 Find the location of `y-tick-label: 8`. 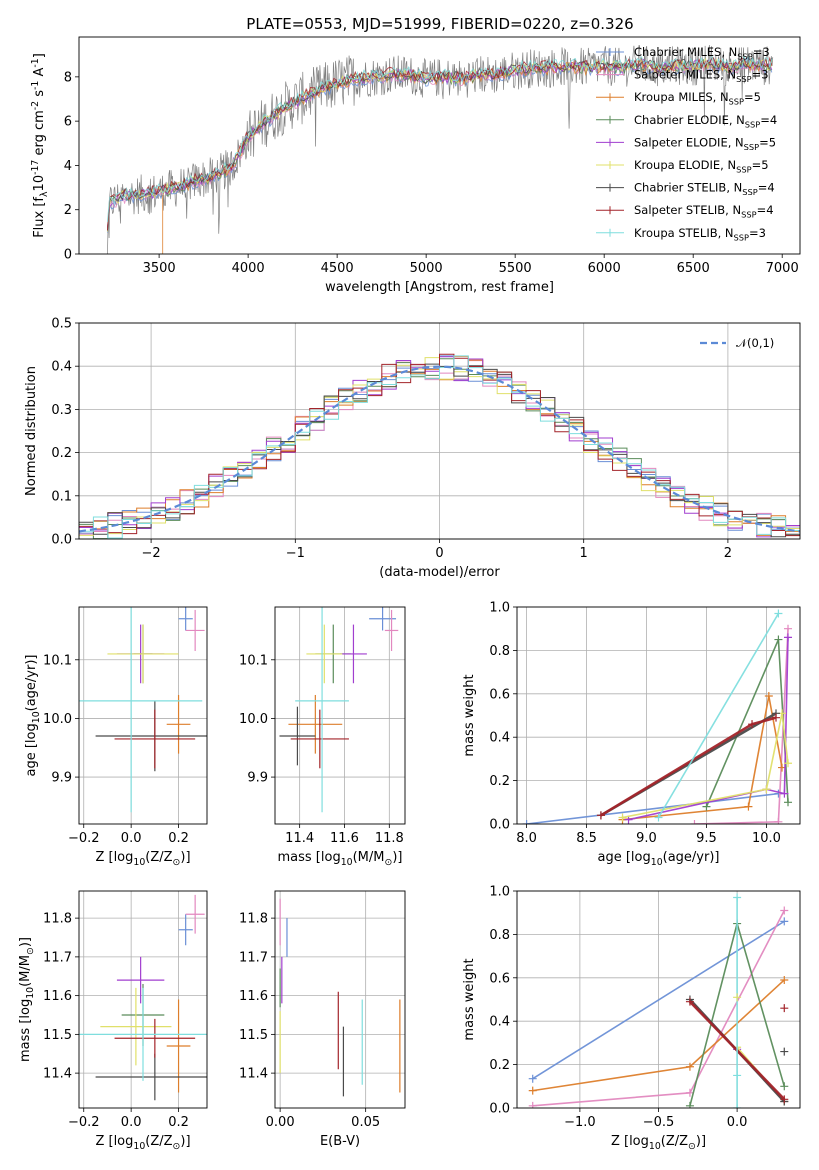

y-tick-label: 8 is located at coordinates (68, 77).